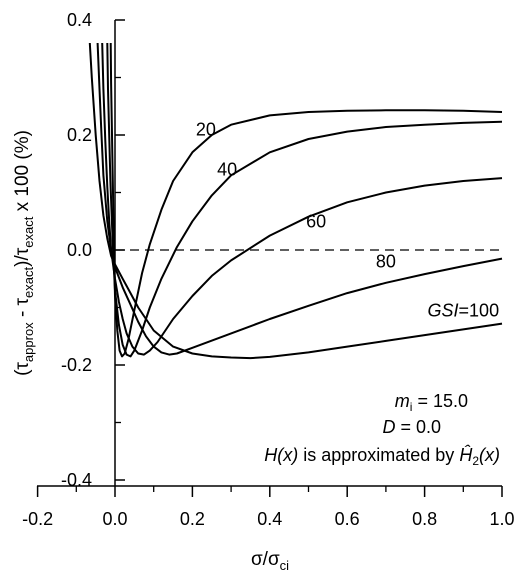 This screenshot has height=573, width=531. I want to click on d-value: = 0.0, so click(418, 427).